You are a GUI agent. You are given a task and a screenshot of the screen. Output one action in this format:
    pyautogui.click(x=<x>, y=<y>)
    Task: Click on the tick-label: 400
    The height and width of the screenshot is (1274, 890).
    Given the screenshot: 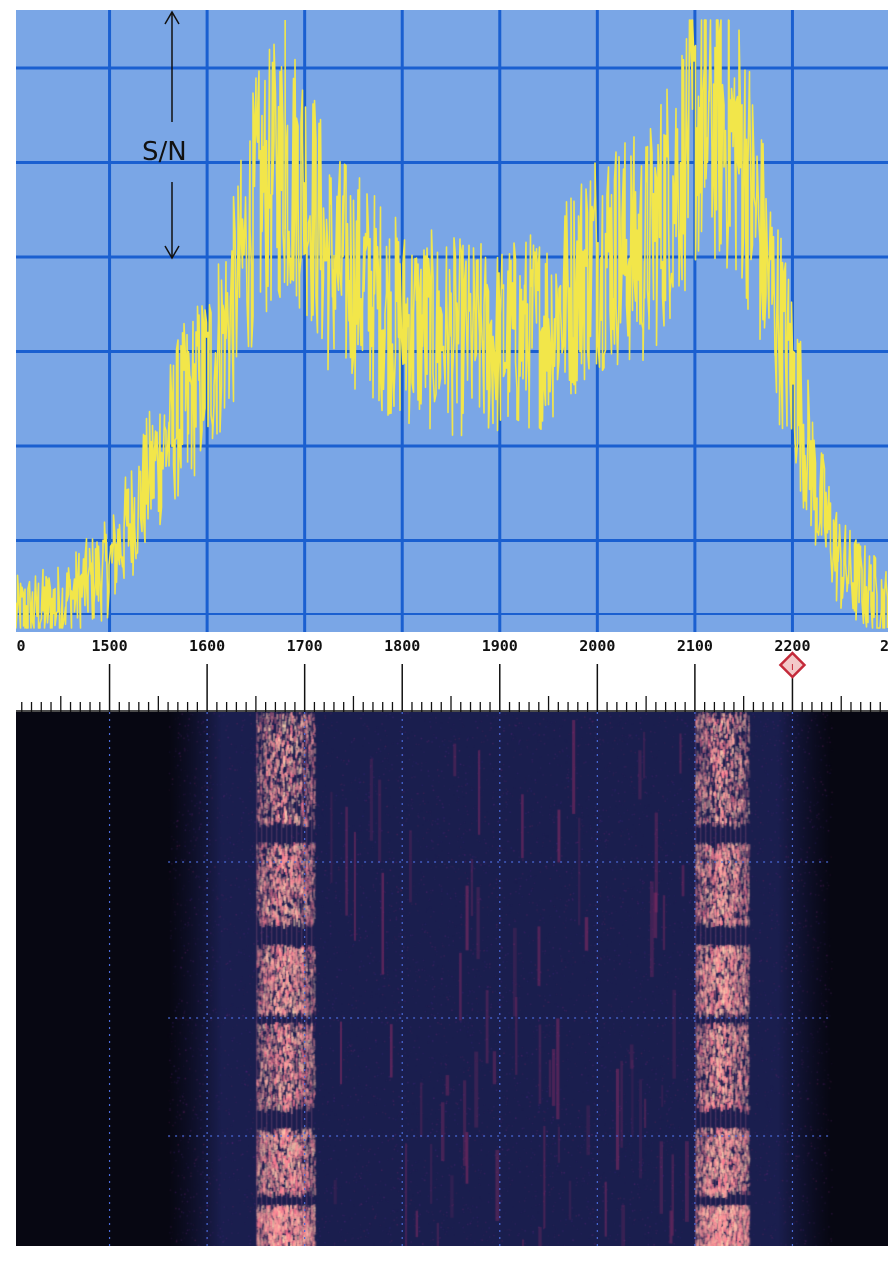 What is the action you would take?
    pyautogui.click(x=21, y=646)
    